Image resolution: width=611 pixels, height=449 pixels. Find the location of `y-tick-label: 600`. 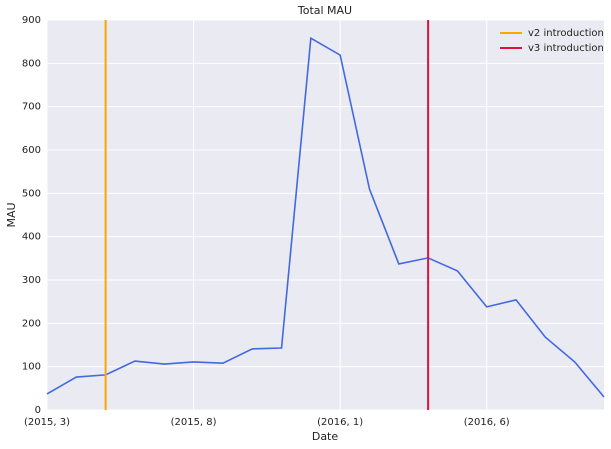

y-tick-label: 600 is located at coordinates (31, 150).